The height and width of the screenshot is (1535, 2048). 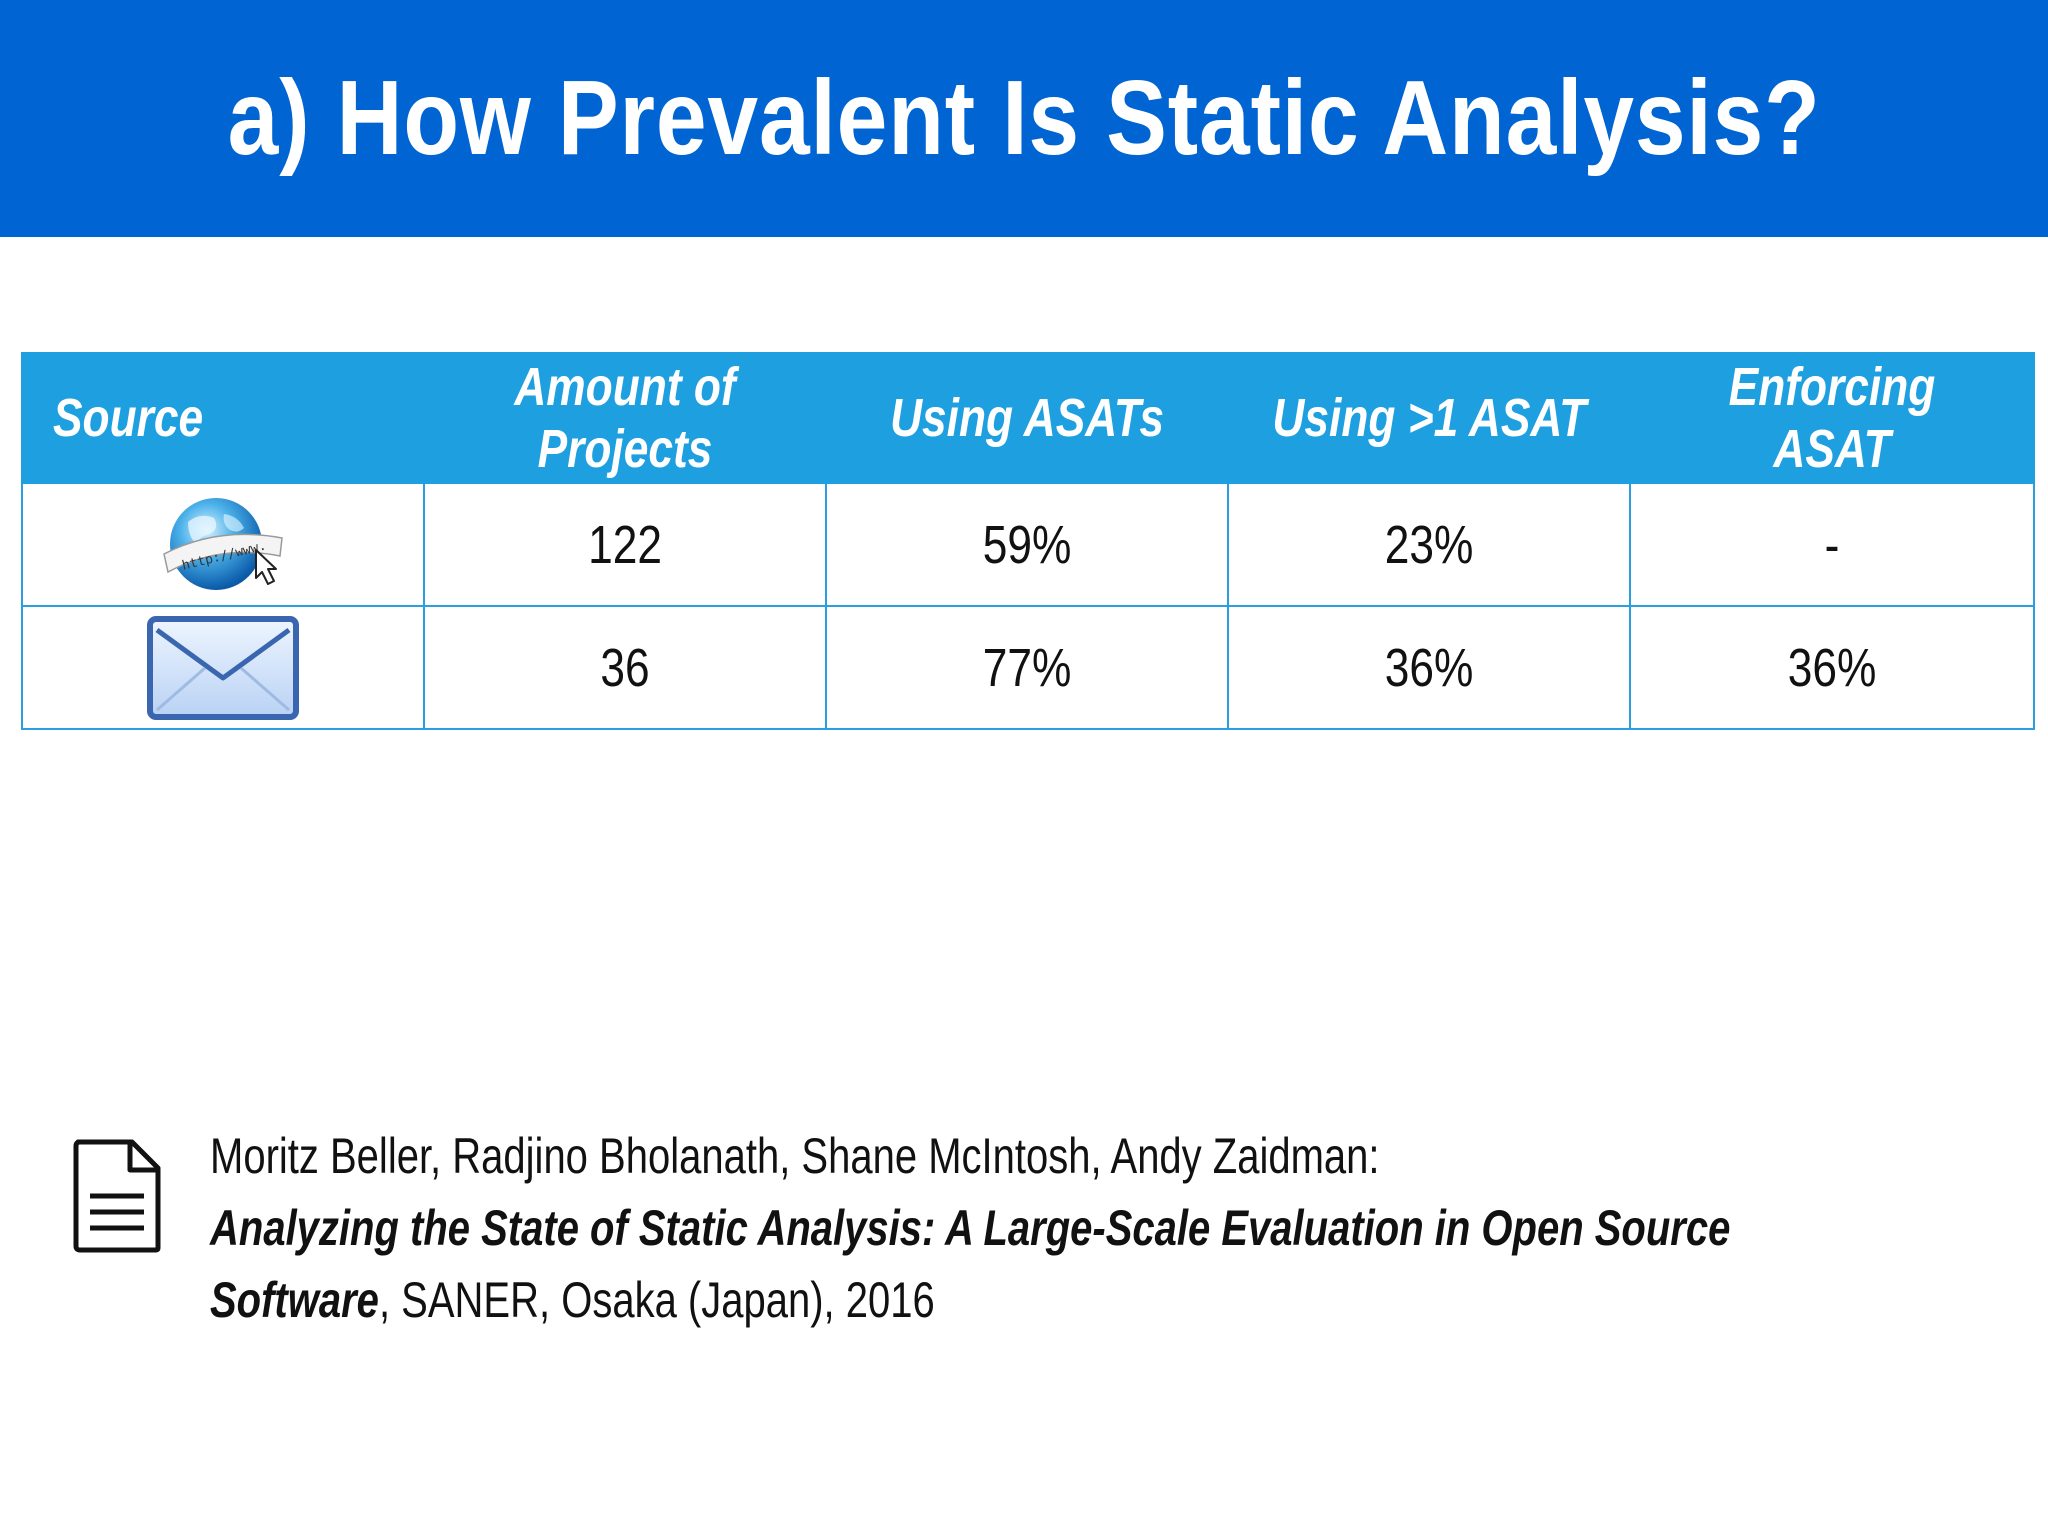 I want to click on table-row: http://www. 122 59% 23% -, so click(x=1028, y=544).